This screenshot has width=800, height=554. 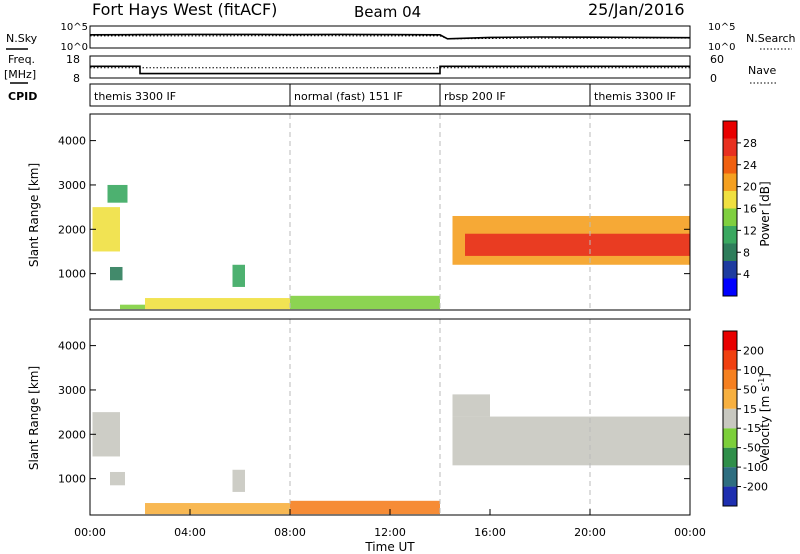 What do you see at coordinates (721, 47) in the screenshot?
I see `noise-right-tick-bottom: 10^0` at bounding box center [721, 47].